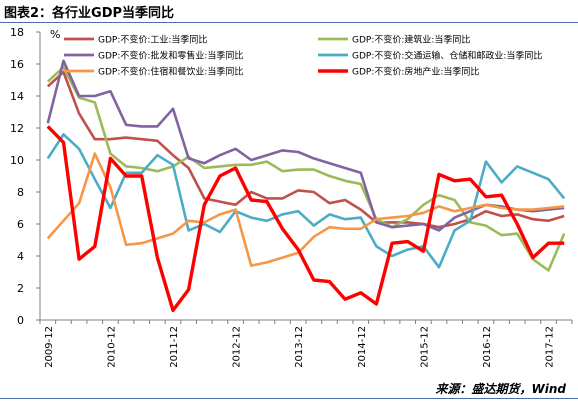 This screenshot has width=578, height=402. What do you see at coordinates (49, 347) in the screenshot?
I see `x-tick-label: 2009-12` at bounding box center [49, 347].